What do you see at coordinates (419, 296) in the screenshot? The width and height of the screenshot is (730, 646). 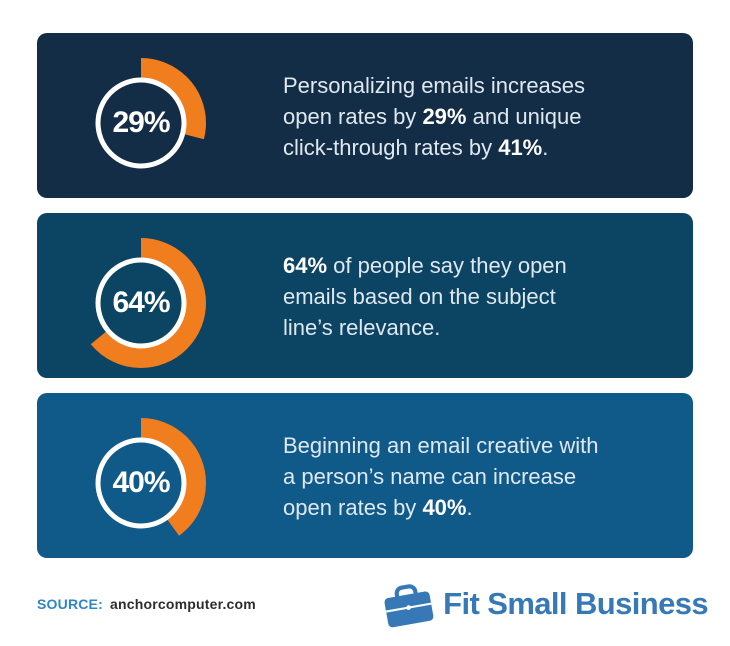 I see `stat-text-line: emails based on the subject` at bounding box center [419, 296].